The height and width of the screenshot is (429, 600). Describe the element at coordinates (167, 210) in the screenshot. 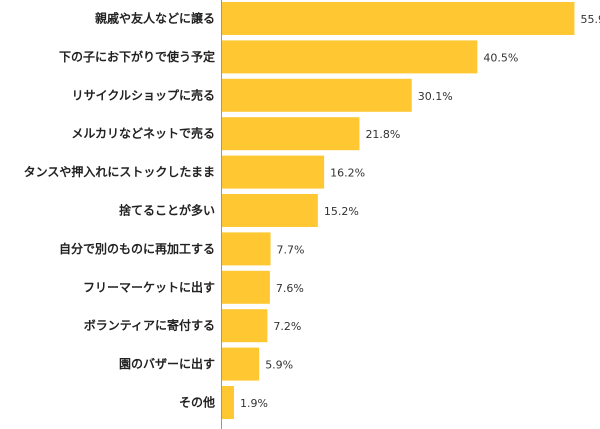

I see `category-label: 捨てることが多い` at that location.